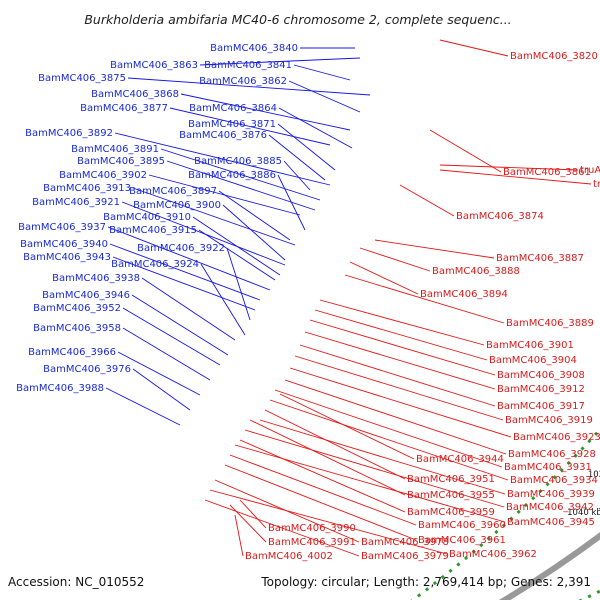 The height and width of the screenshot is (600, 600). What do you see at coordinates (181, 248) in the screenshot?
I see `gene-label-forward: BamMC406_3922` at bounding box center [181, 248].